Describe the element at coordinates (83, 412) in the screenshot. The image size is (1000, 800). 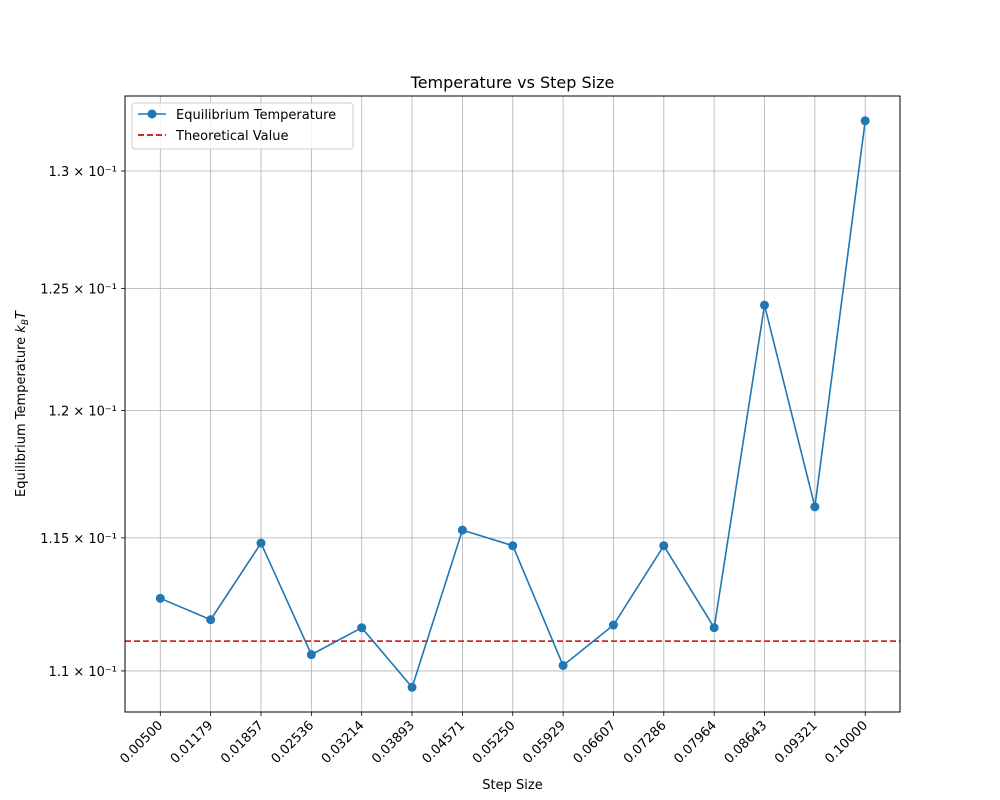
I see `y-tick-label: 1.2 × 10⁻¹` at that location.